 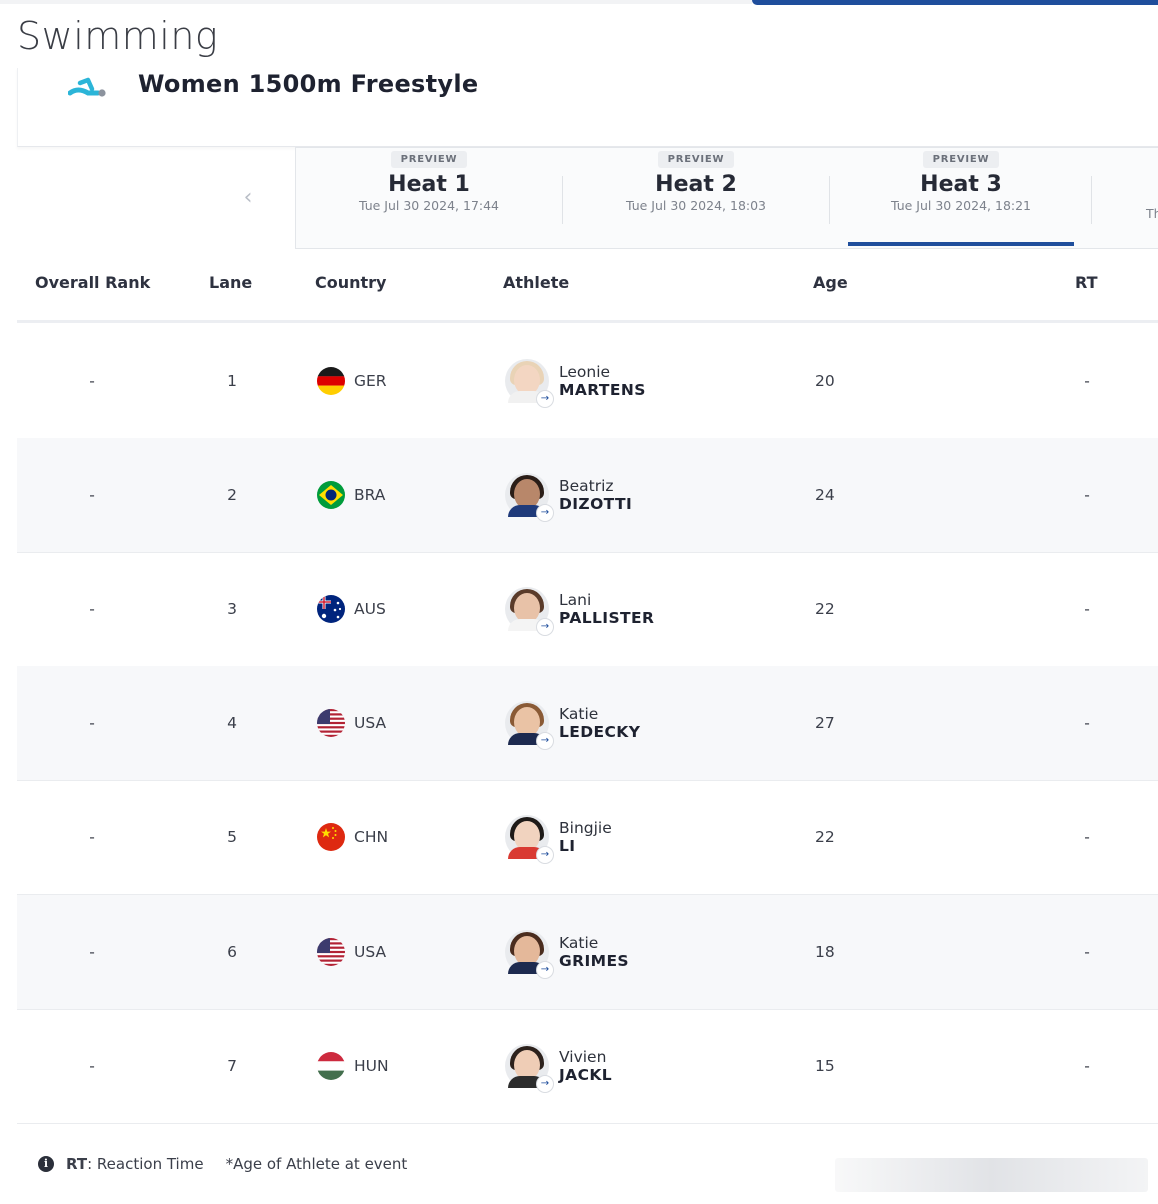 I want to click on brazil-flag-icon, so click(x=331, y=495).